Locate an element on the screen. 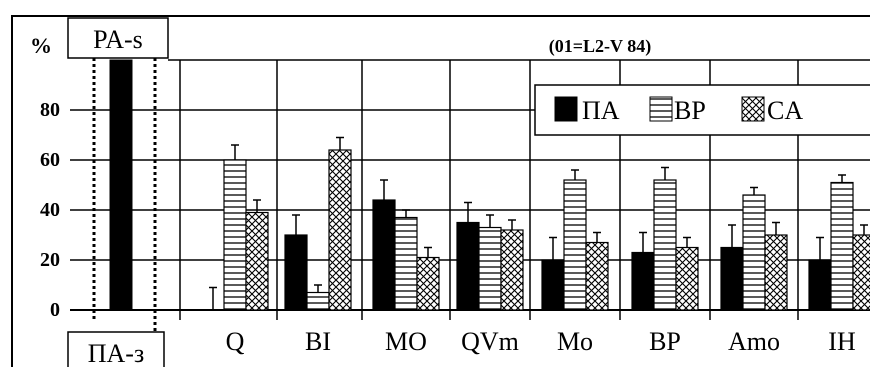 The height and width of the screenshot is (372, 870). top-left-label-box is located at coordinates (118, 38).